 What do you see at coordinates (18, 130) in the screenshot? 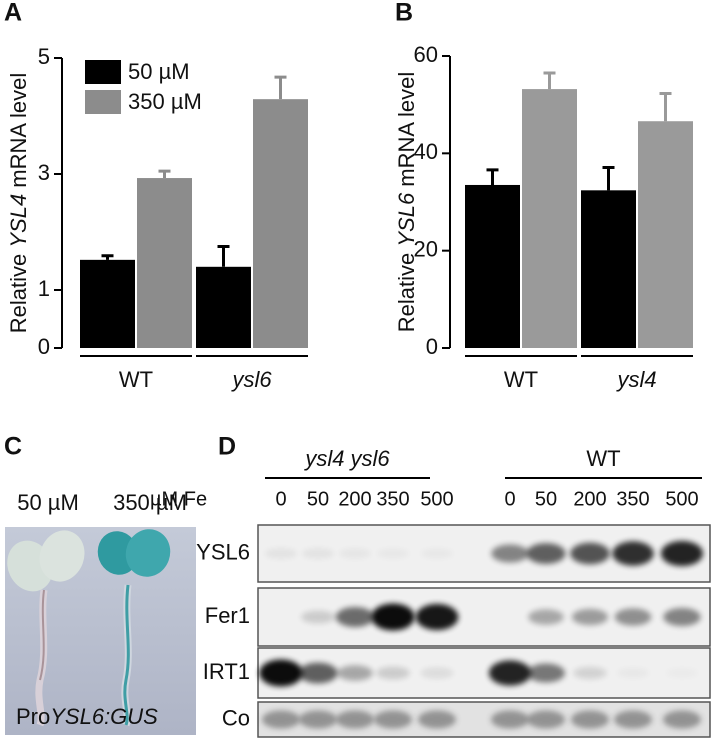
I see `y-label-part: mRNA level` at bounding box center [18, 130].